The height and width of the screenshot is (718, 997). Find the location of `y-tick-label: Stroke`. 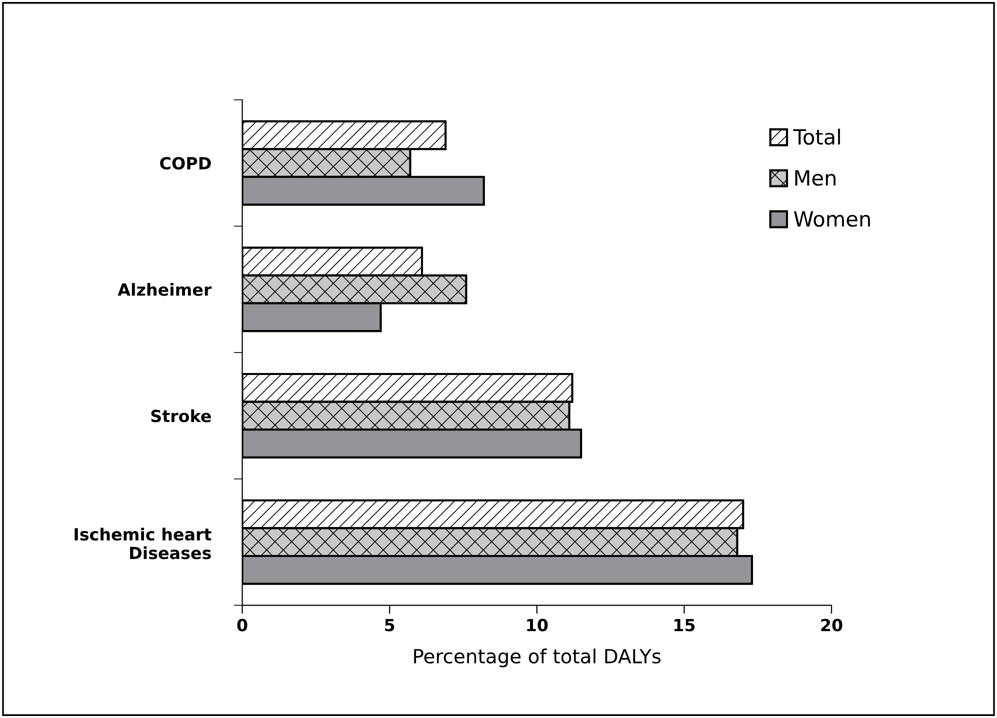

y-tick-label: Stroke is located at coordinates (181, 415).